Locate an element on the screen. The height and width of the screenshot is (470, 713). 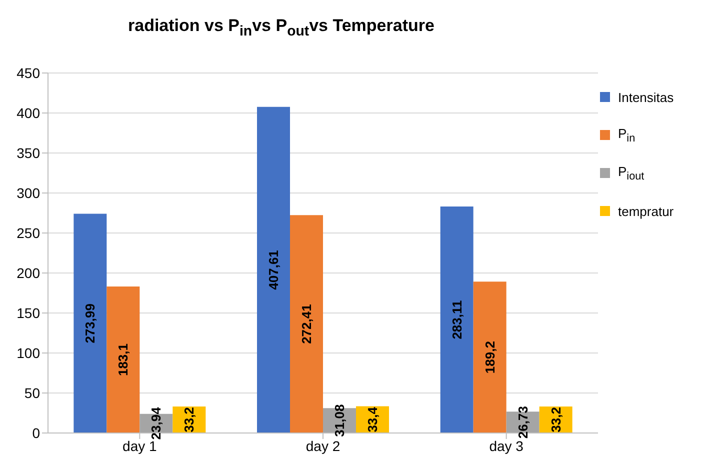
y-tick-label: 100 is located at coordinates (28, 352).